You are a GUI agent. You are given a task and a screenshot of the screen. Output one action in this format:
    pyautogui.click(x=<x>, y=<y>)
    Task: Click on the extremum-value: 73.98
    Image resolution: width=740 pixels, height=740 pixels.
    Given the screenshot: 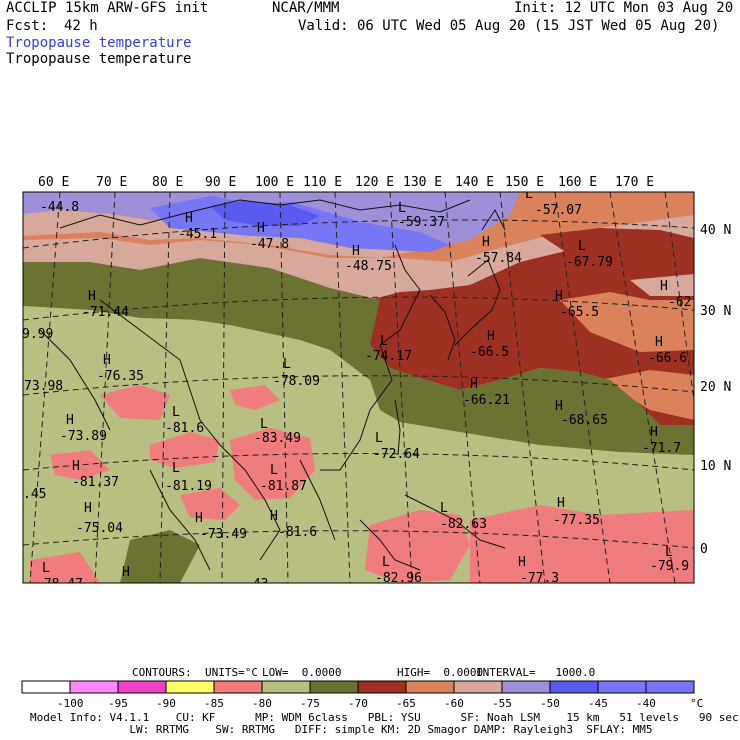 What is the action you would take?
    pyautogui.click(x=43, y=386)
    